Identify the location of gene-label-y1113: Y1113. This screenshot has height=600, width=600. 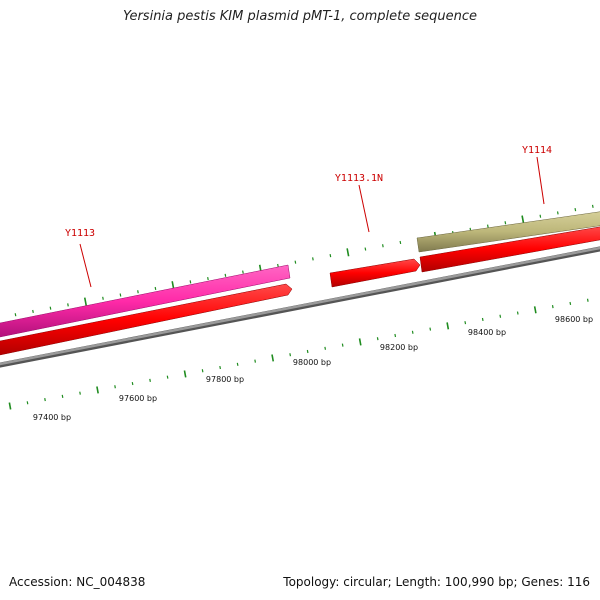
(80, 233).